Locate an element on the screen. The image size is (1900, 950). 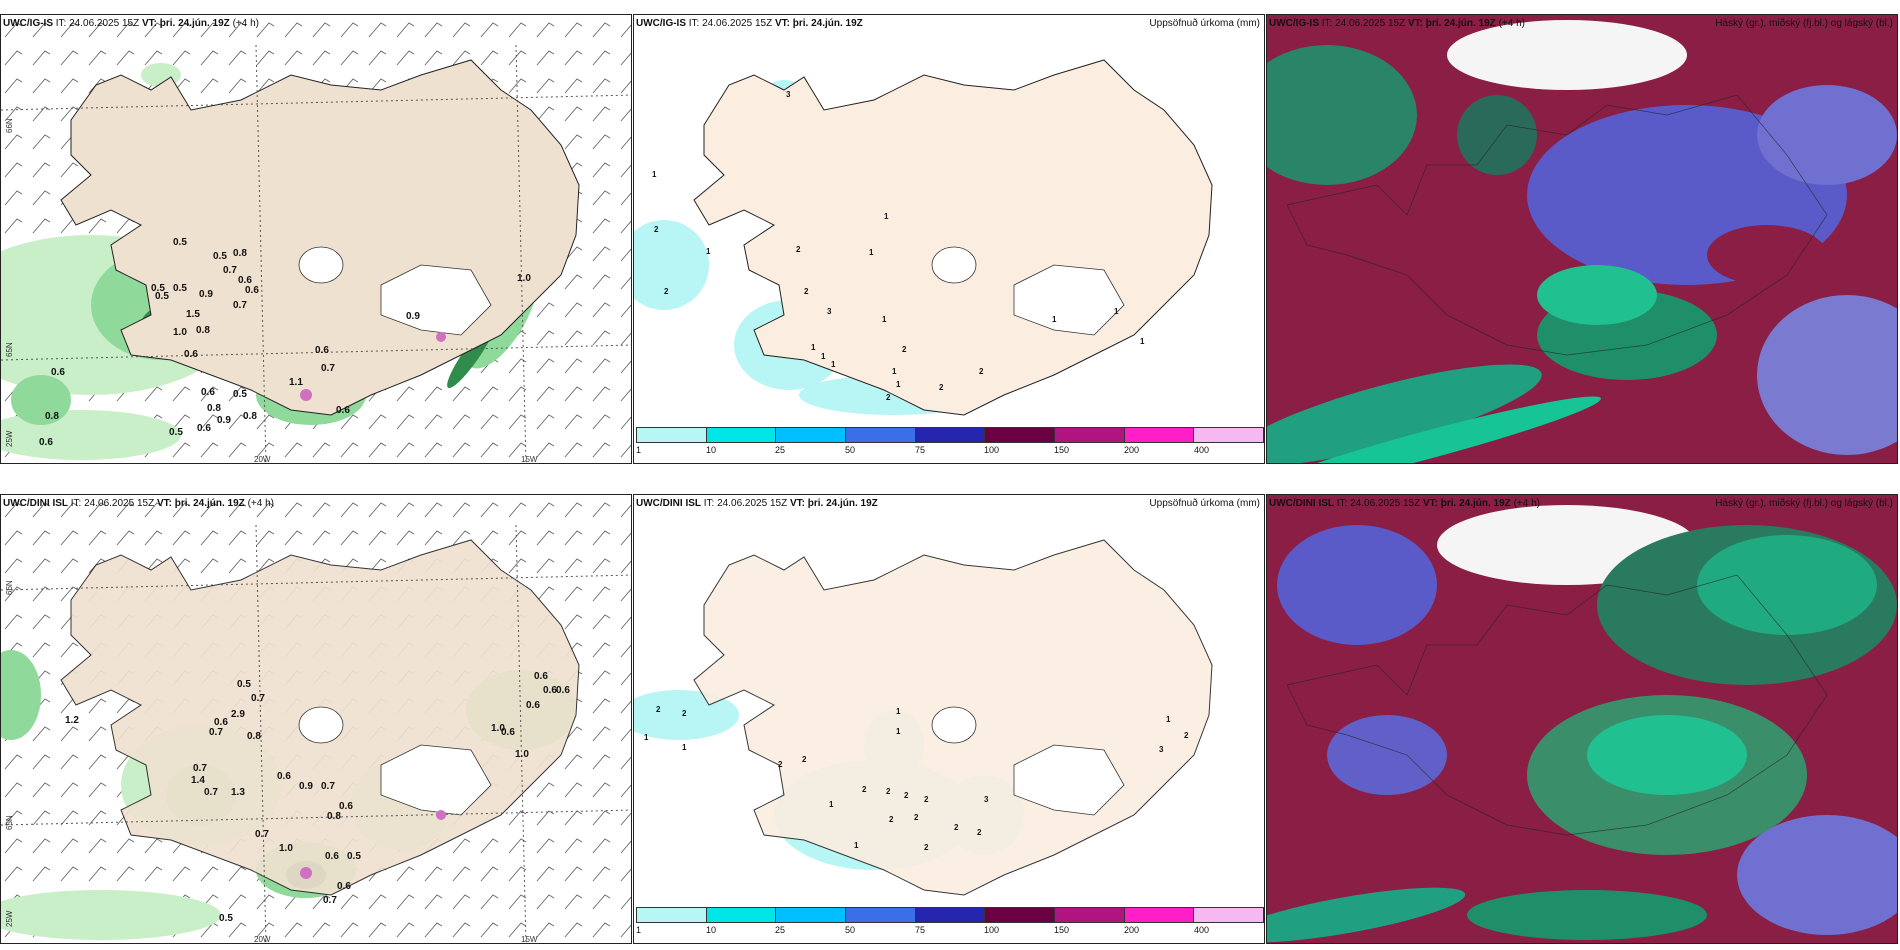
lon-label-25: 25W is located at coordinates (9, 918).